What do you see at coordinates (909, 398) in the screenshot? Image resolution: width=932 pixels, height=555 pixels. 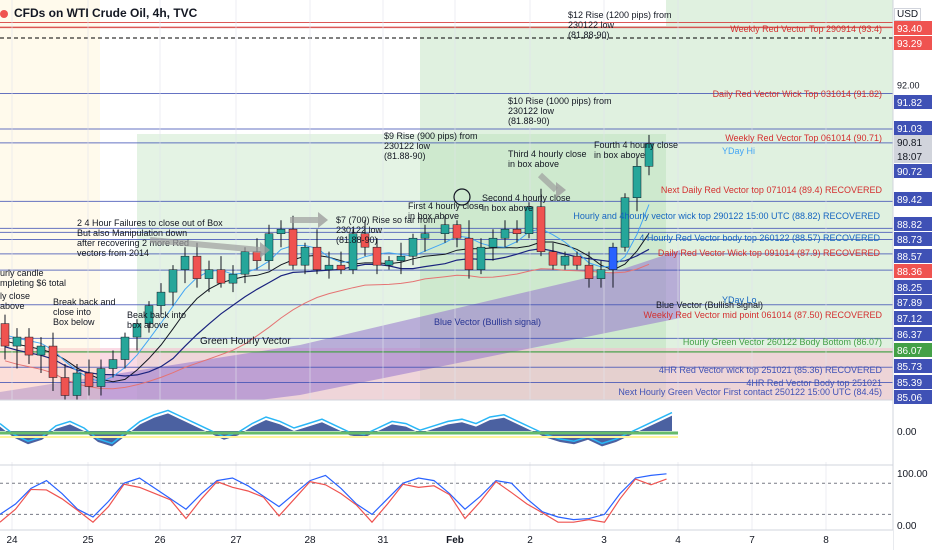 I see `price-label: 85.06` at bounding box center [909, 398].